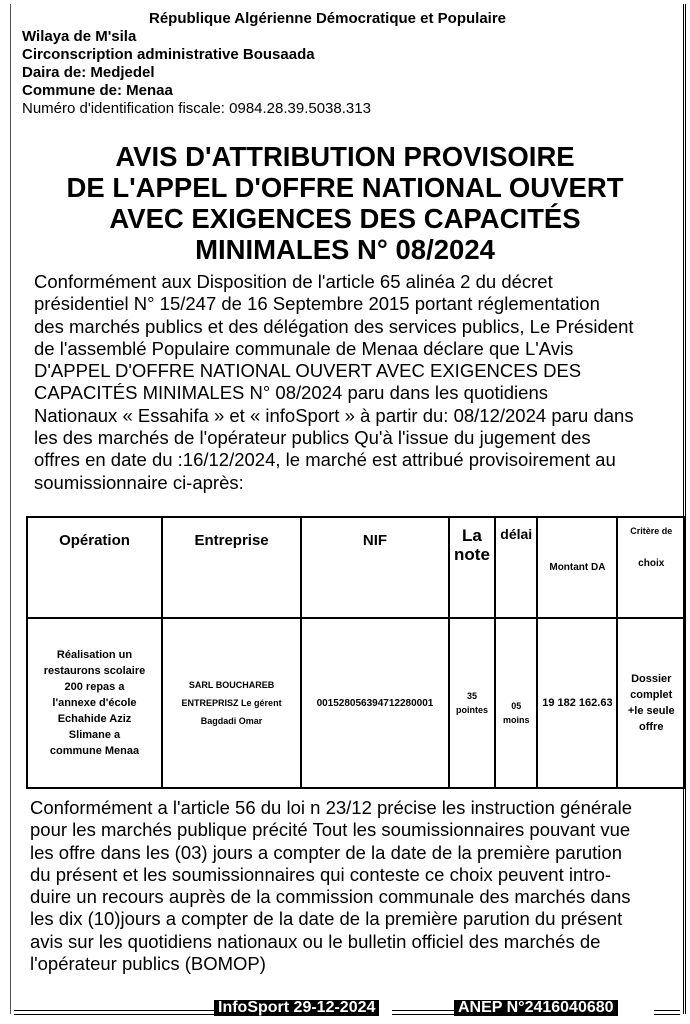  What do you see at coordinates (345, 156) in the screenshot?
I see `title-line: AVIS D'ATTRIBUTION PROVISOIRE` at bounding box center [345, 156].